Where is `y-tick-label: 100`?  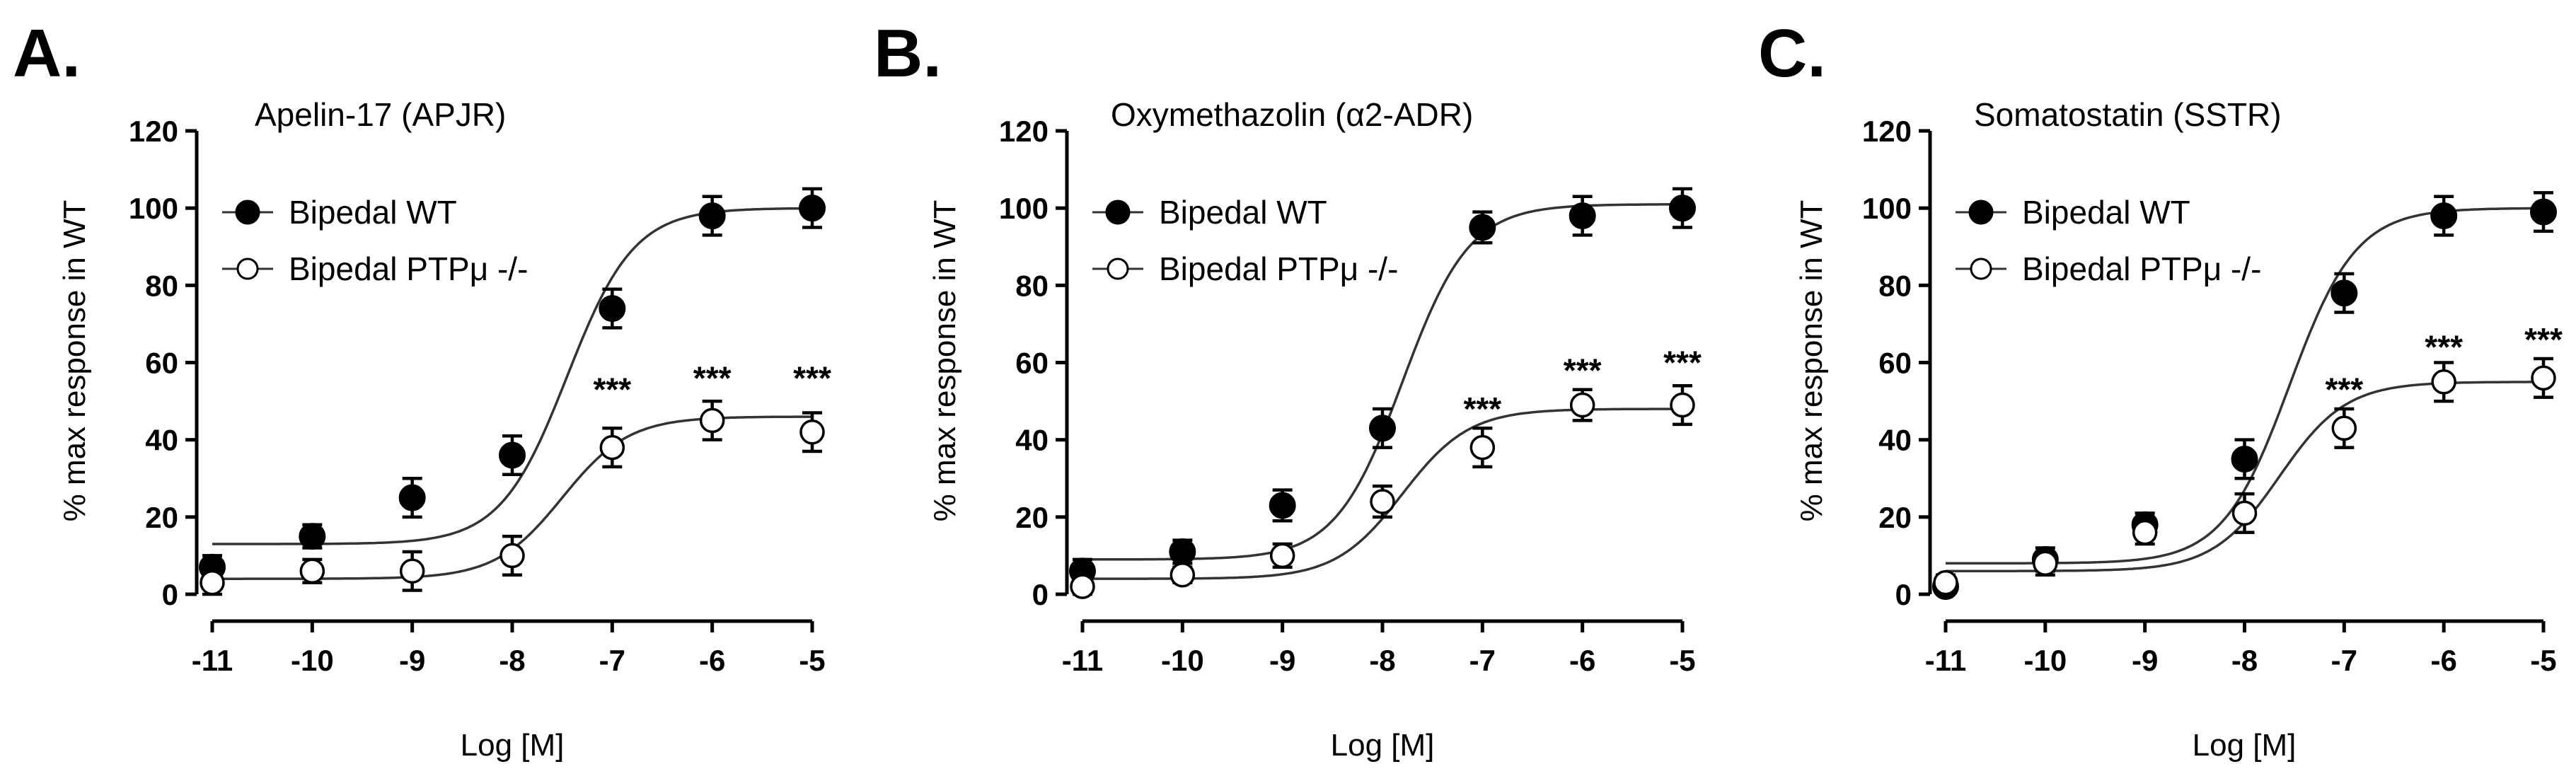 y-tick-label: 100 is located at coordinates (1024, 208).